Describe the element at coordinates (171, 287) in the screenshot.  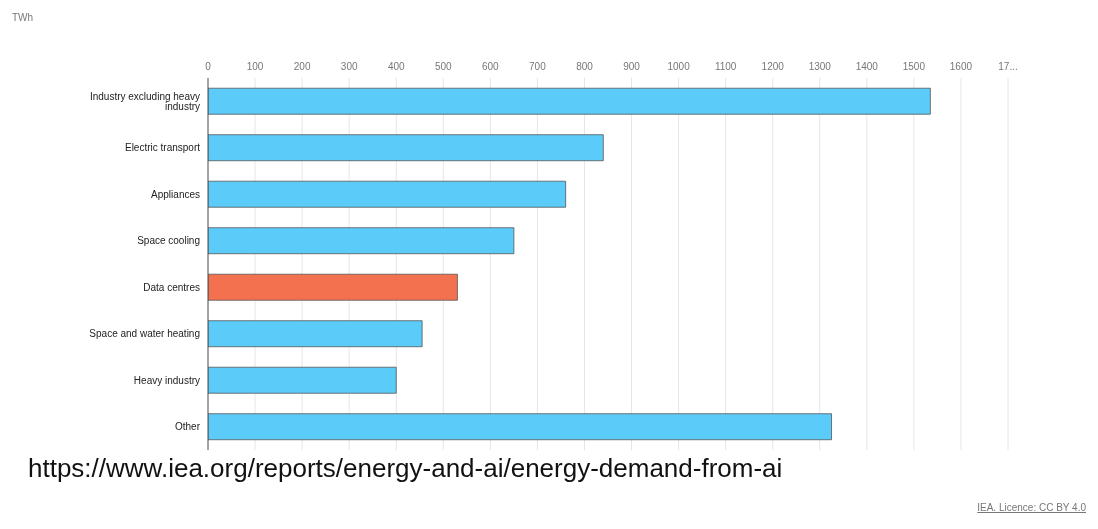
I see `y-tick-label: Data centres` at that location.